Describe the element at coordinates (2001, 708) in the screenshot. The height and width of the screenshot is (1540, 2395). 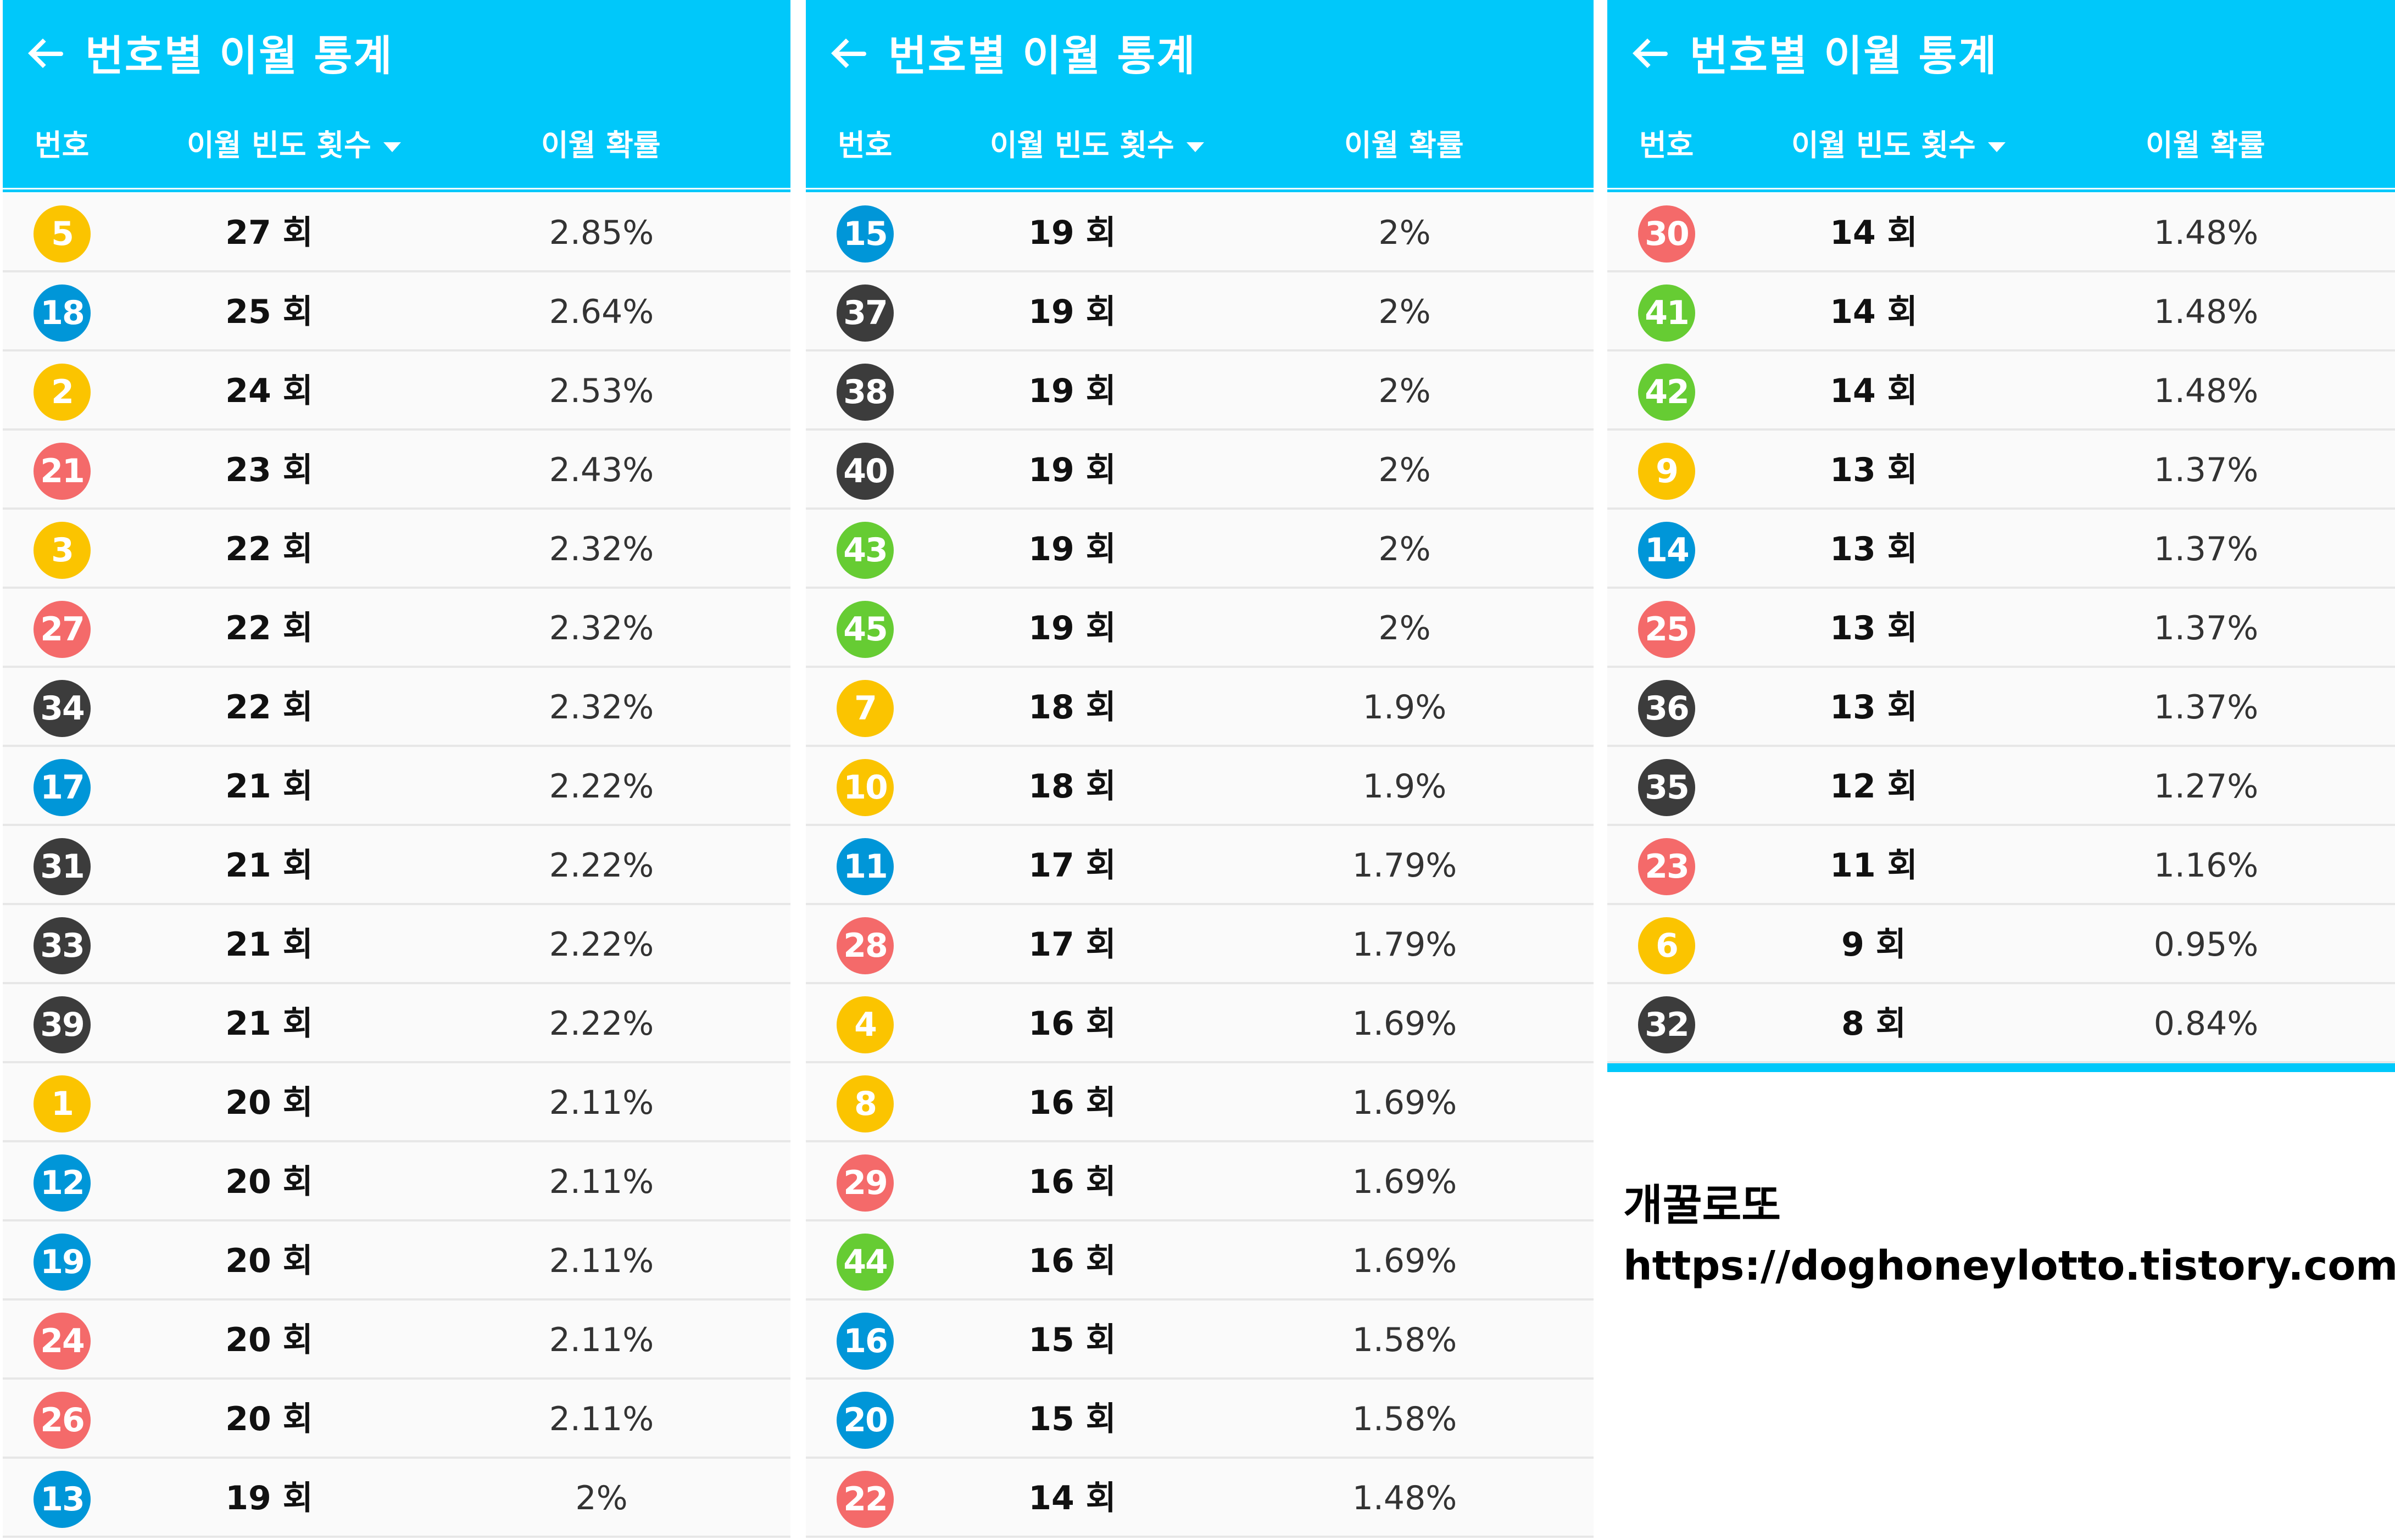
I see `table-row: 36 13 회 1.37%` at that location.